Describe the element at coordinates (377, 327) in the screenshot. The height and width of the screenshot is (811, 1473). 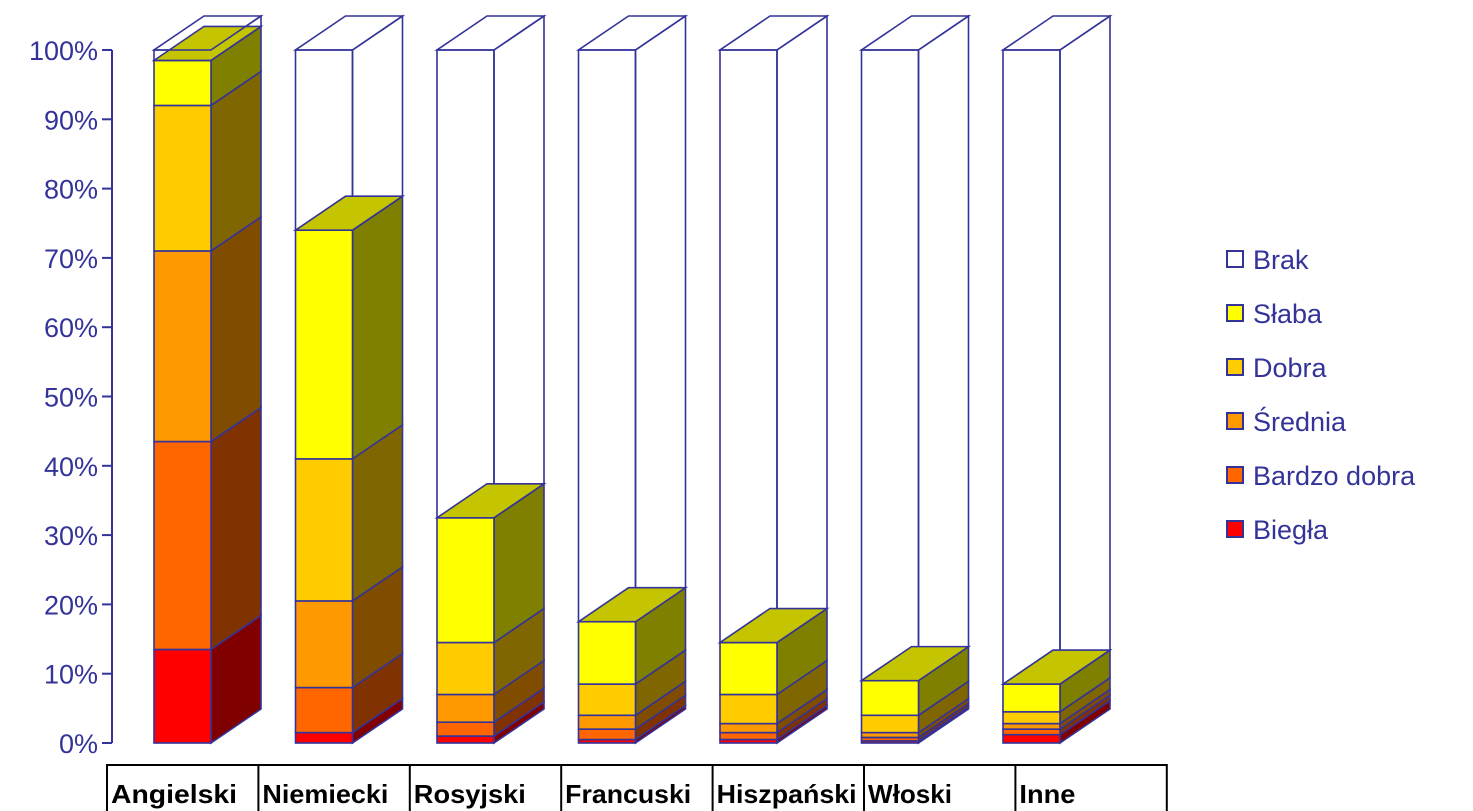
I see `segment-niemiecki-slaba-side` at that location.